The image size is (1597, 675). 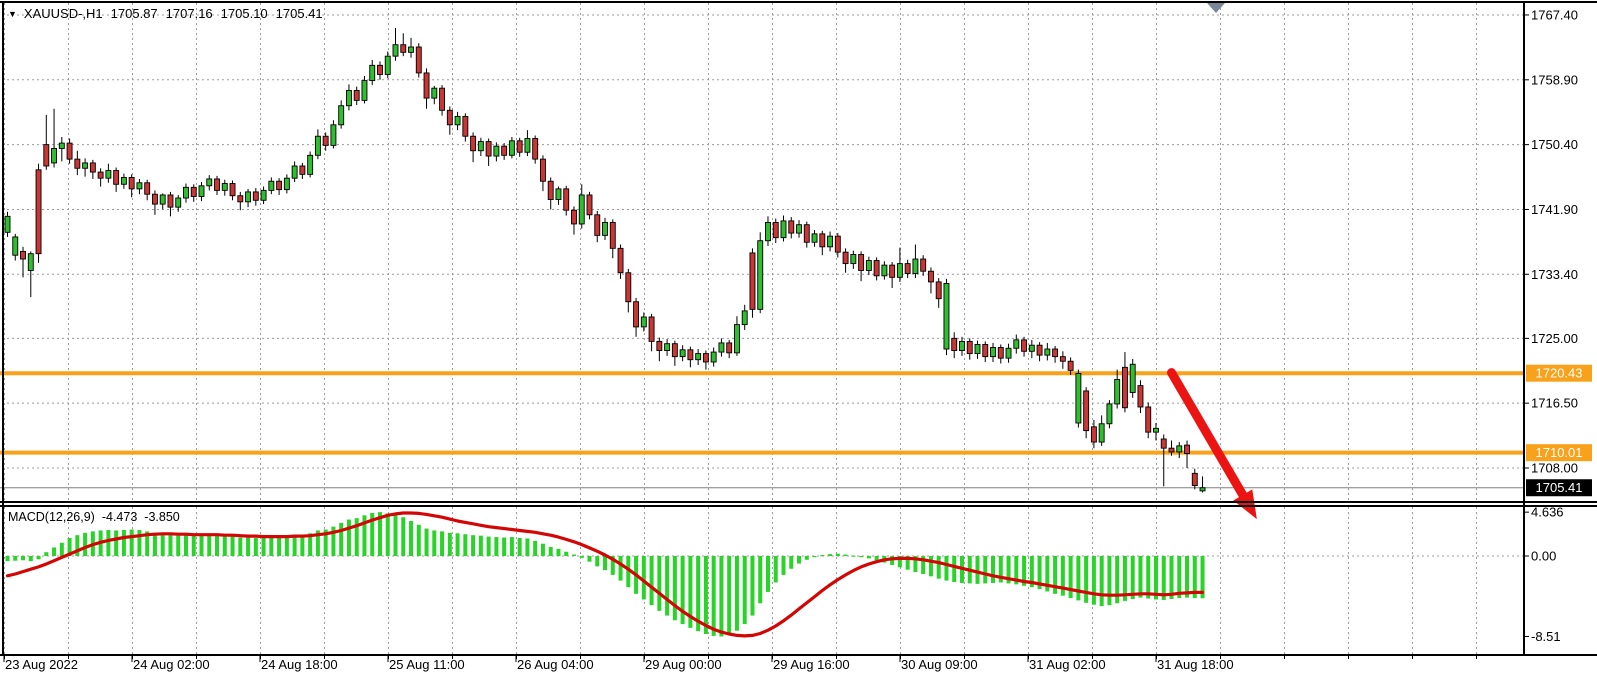 I want to click on chart-shift-marker-icon, so click(x=1216, y=8).